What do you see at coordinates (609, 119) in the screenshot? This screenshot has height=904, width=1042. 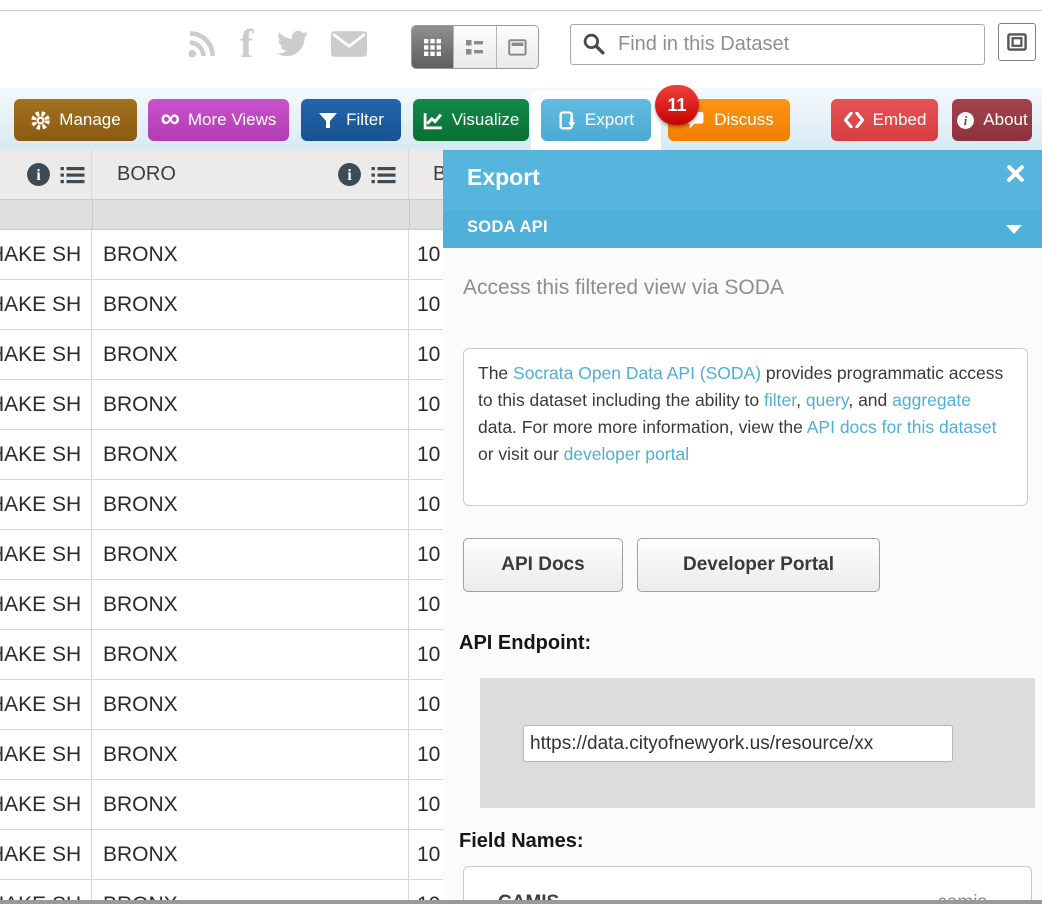 I see `export-label: Export` at bounding box center [609, 119].